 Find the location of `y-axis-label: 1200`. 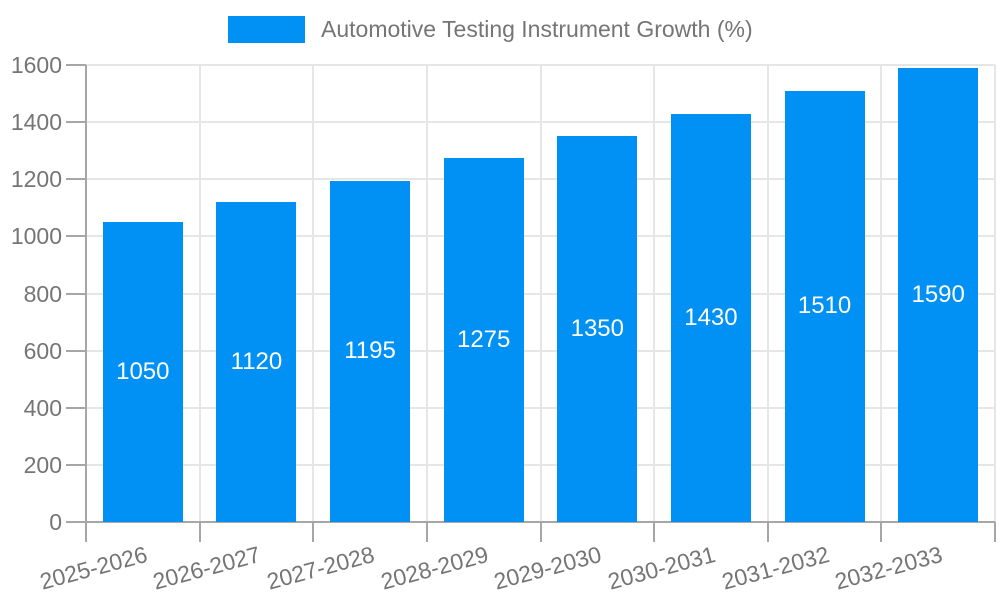

y-axis-label: 1200 is located at coordinates (36, 179).